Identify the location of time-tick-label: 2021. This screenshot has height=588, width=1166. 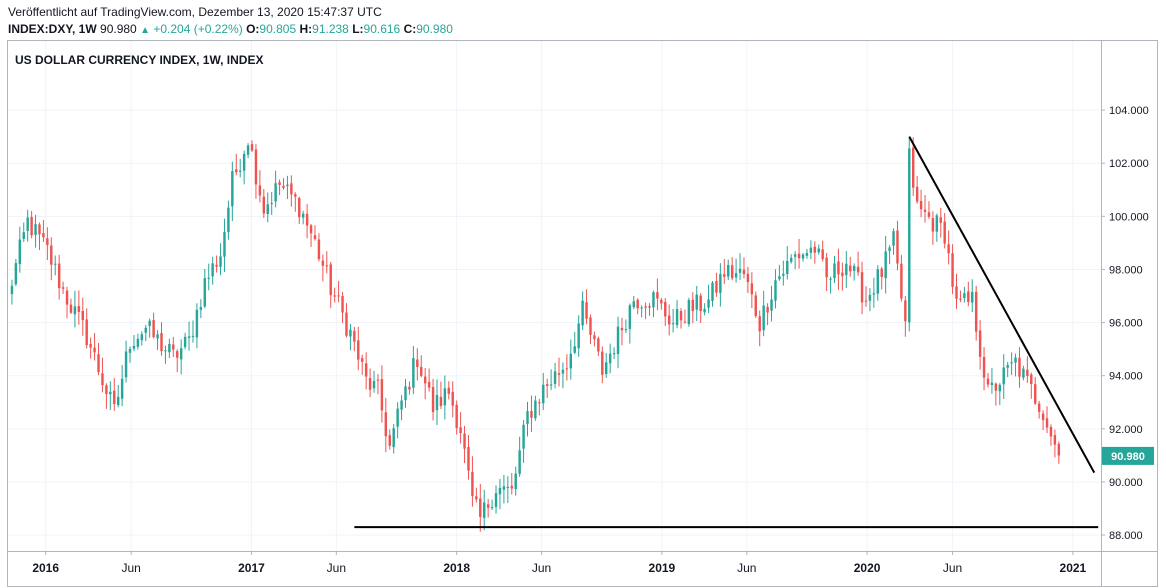
(1073, 568).